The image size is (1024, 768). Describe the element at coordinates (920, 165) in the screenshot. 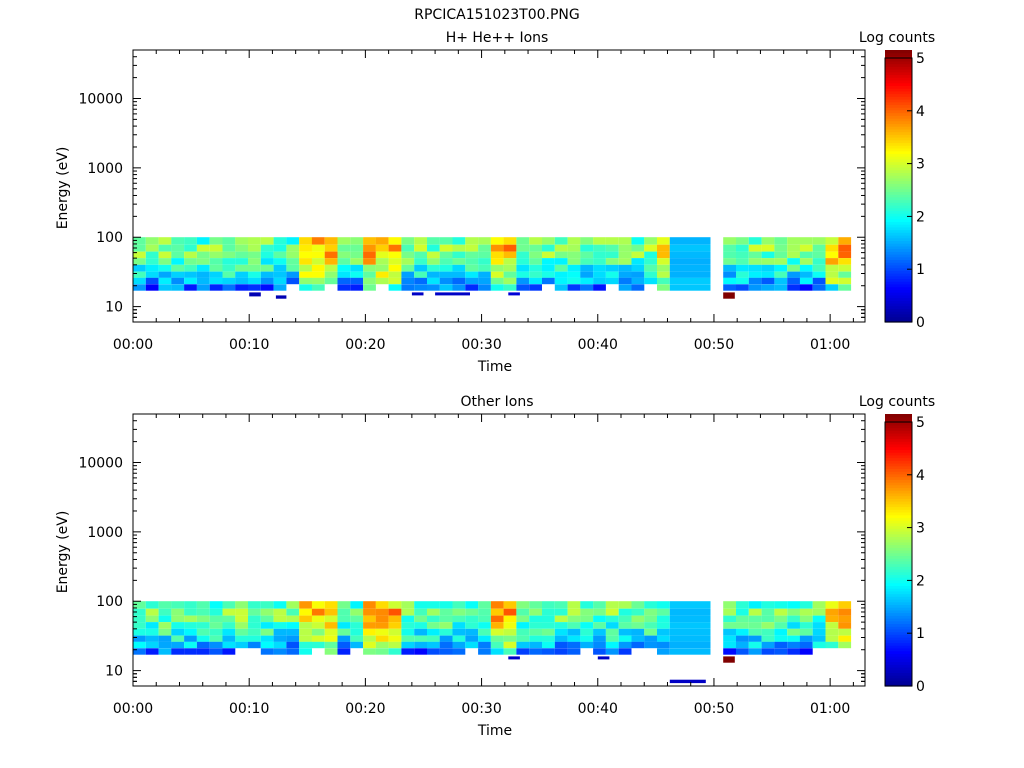

I see `colorbar-tick-label: 3` at that location.